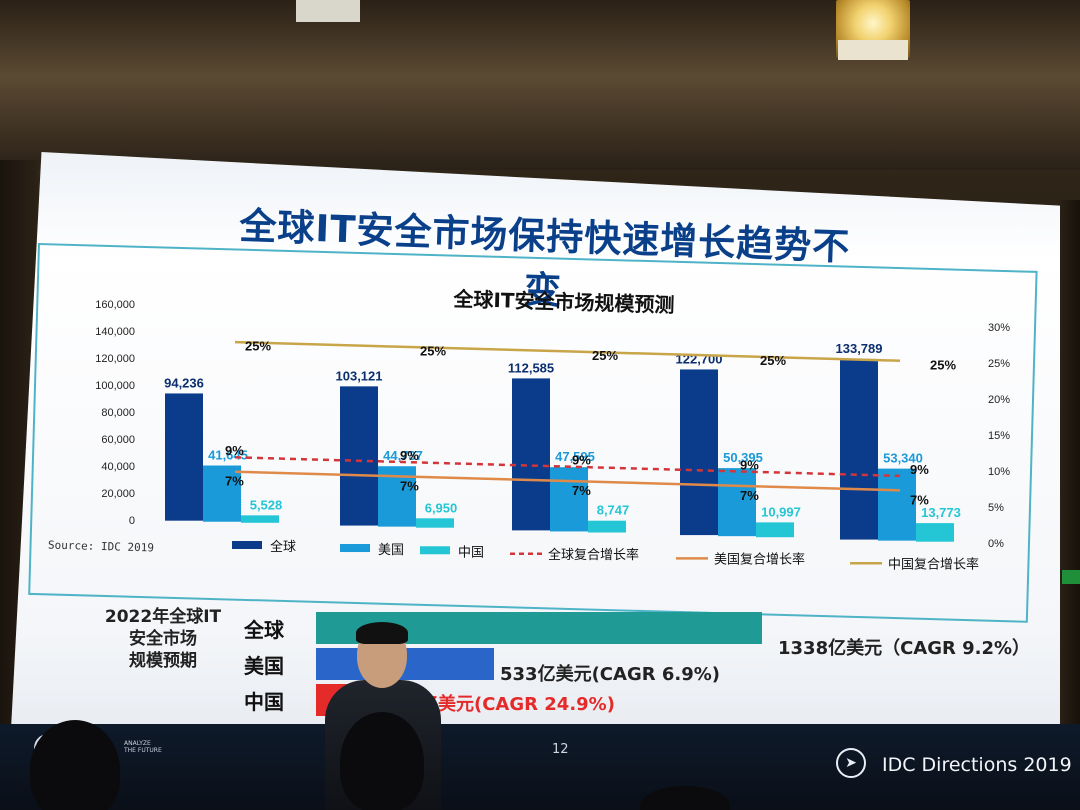  I want to click on y-right-tick-label: 15%, so click(999, 436).